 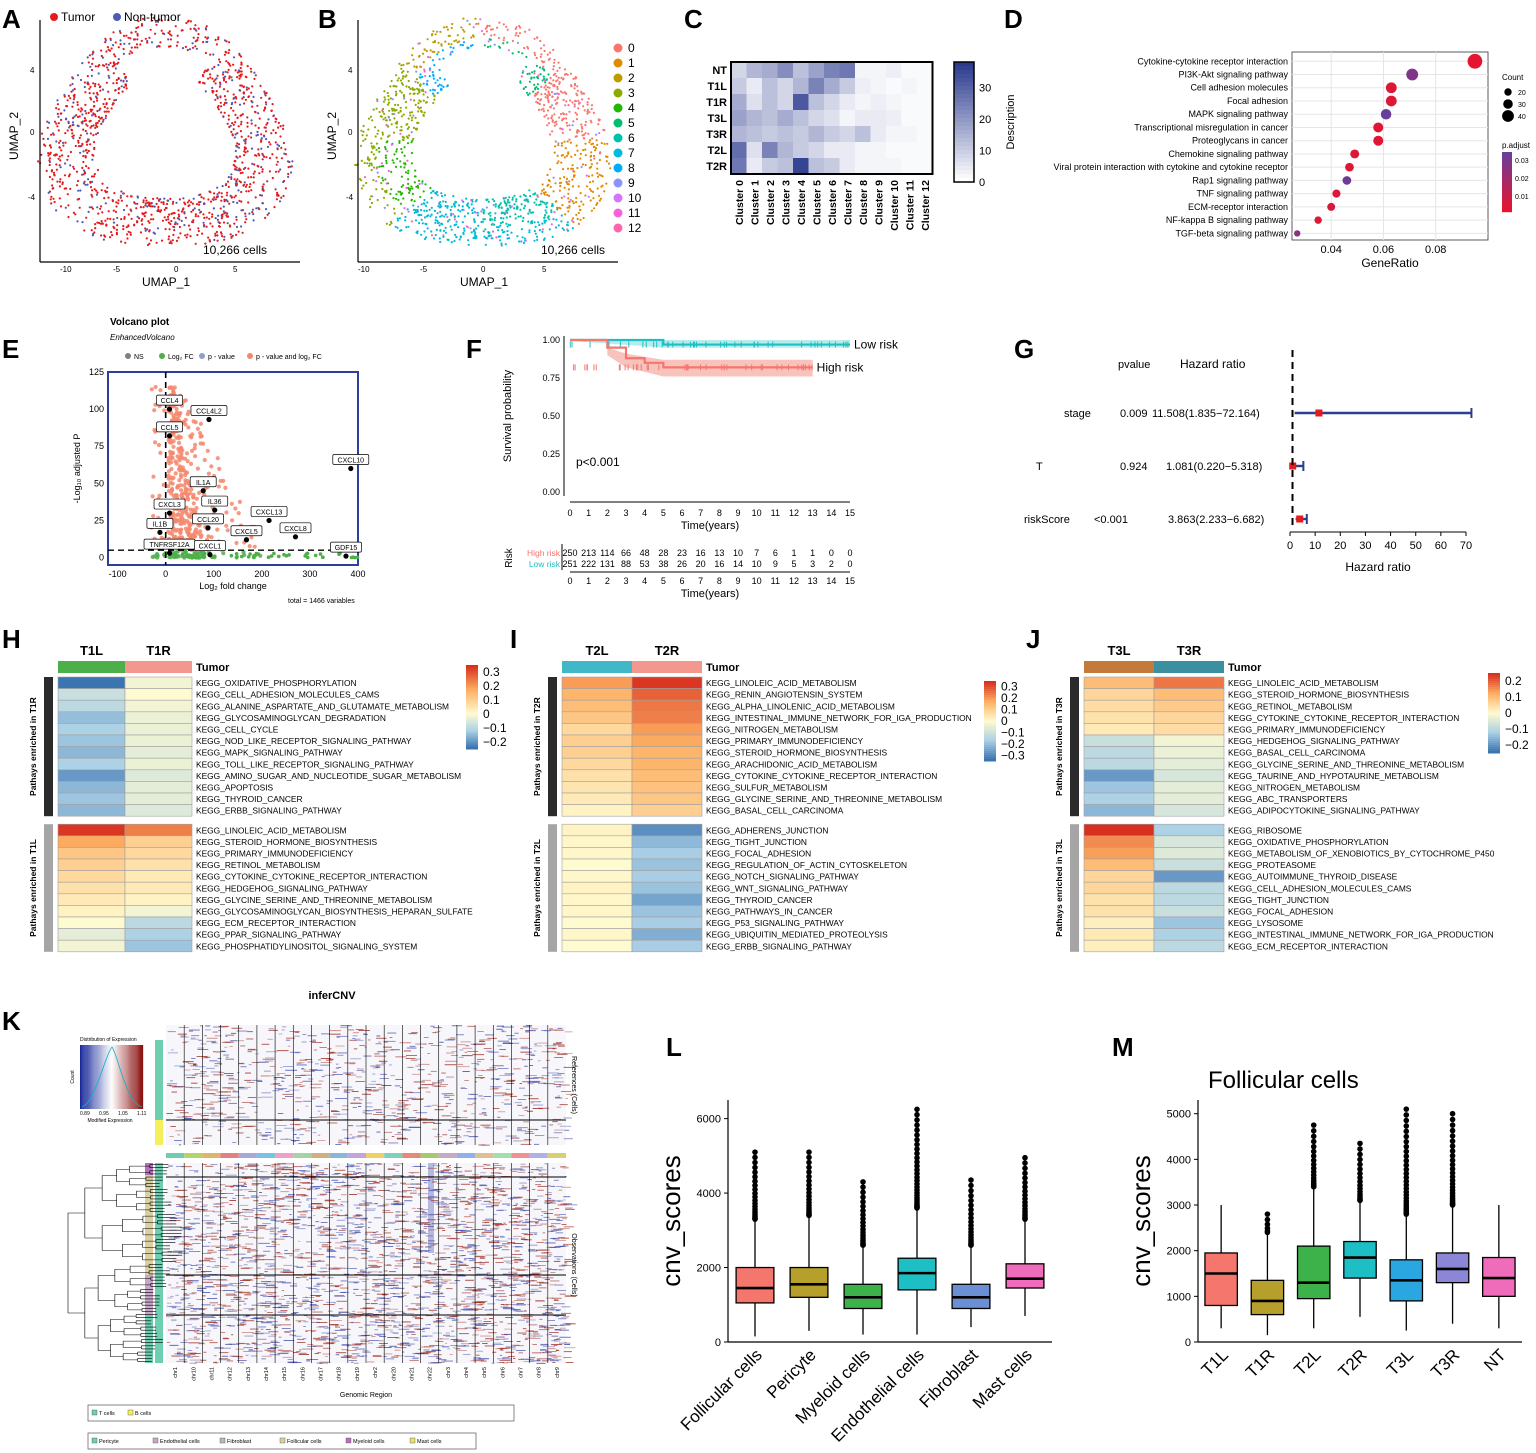 I want to click on gene-point, so click(x=203, y=491).